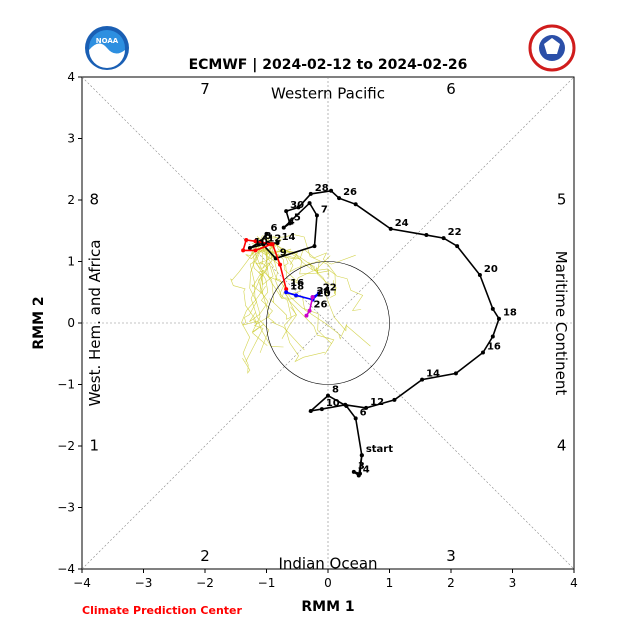  I want to click on y-tick-label: 0, so click(71, 323).